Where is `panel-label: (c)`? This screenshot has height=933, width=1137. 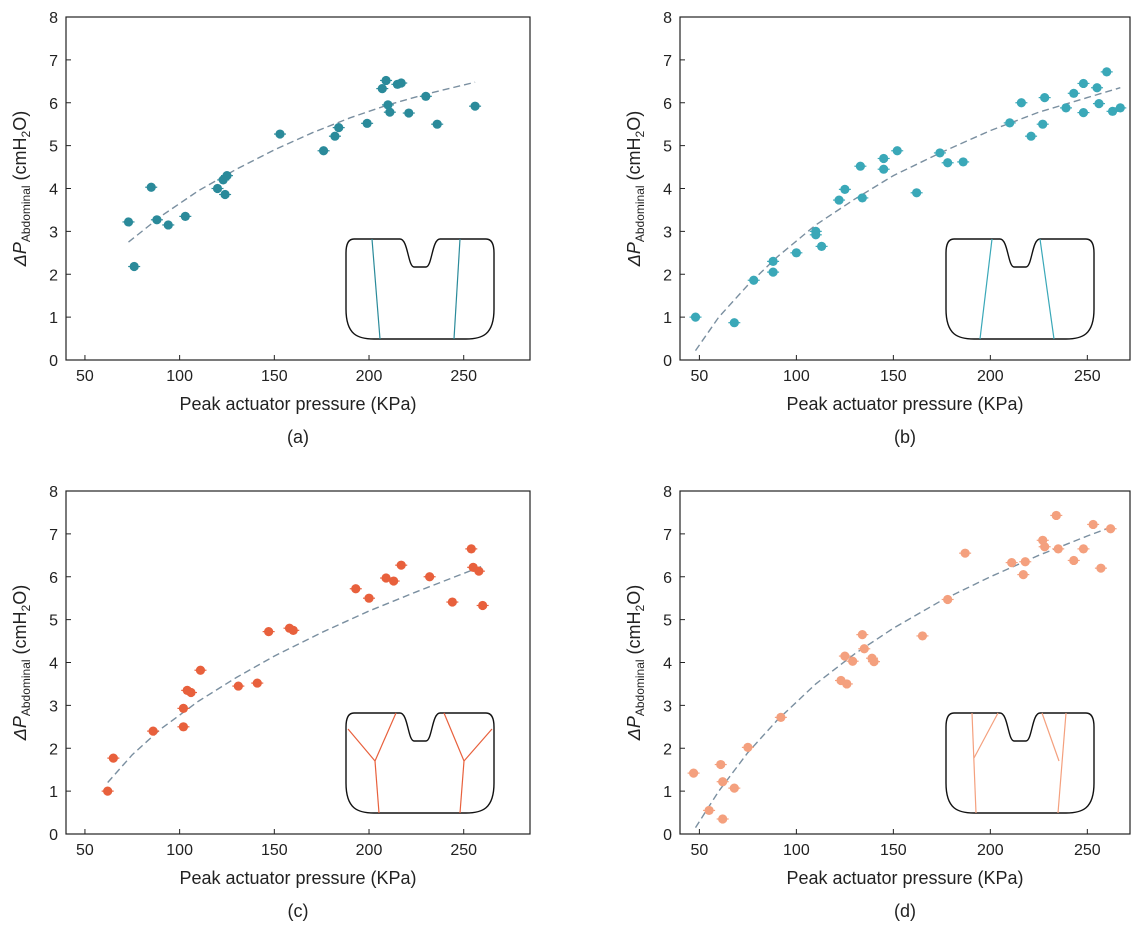
panel-label: (c) is located at coordinates (298, 911).